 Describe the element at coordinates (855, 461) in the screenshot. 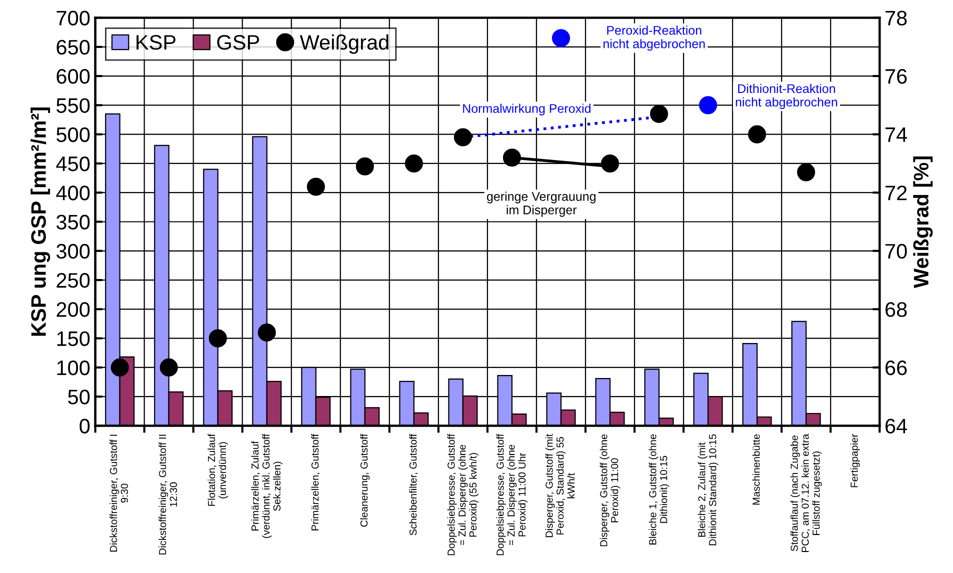

I see `x-tick-label: Fertigpapier` at that location.